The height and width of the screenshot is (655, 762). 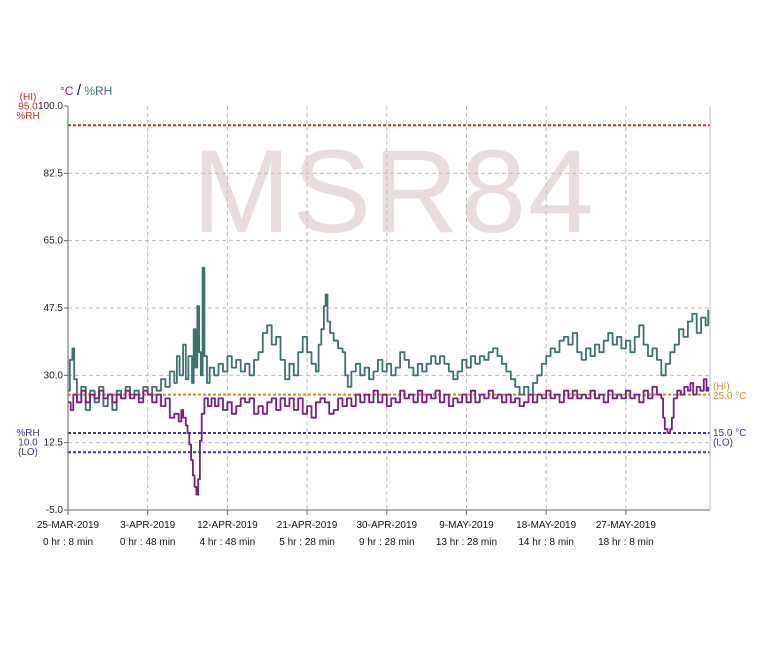 I want to click on x-tick-date: 18-MAY-2019, so click(x=546, y=525).